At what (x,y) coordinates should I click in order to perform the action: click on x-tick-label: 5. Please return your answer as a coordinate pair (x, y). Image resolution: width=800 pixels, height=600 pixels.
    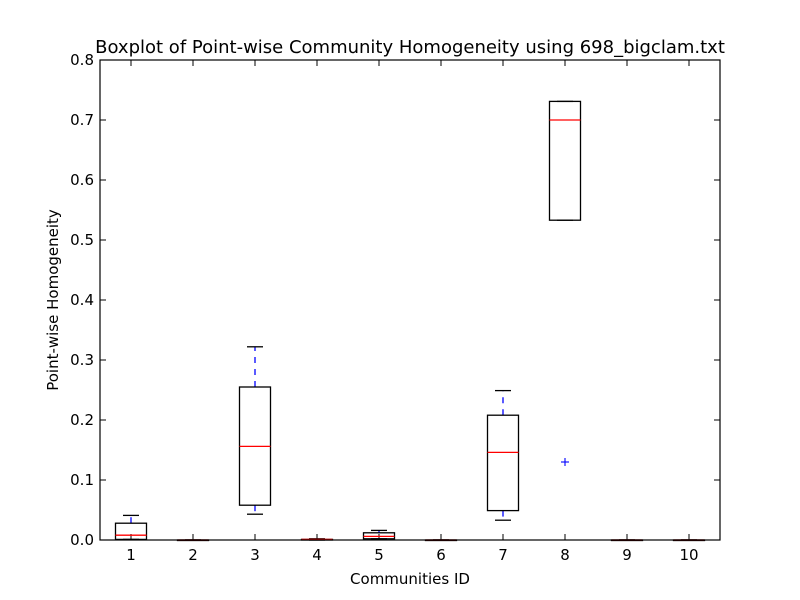
    Looking at the image, I should click on (379, 555).